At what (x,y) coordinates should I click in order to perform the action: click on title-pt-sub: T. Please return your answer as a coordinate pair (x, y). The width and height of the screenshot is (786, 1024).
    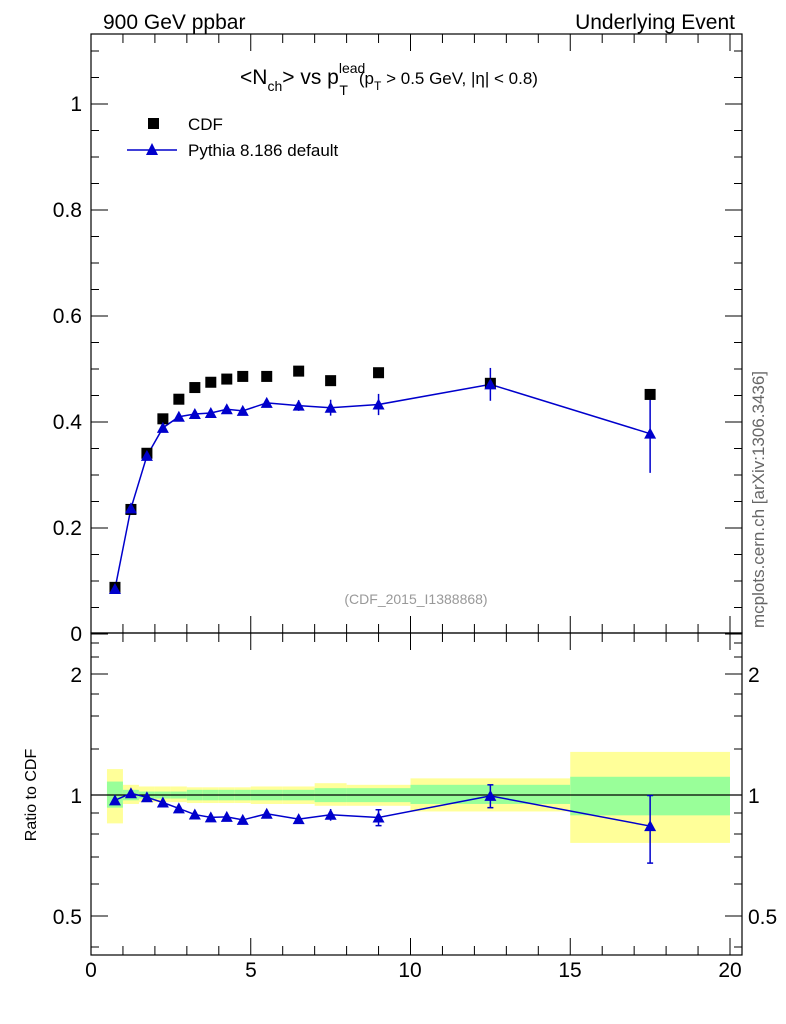
    Looking at the image, I should click on (343, 90).